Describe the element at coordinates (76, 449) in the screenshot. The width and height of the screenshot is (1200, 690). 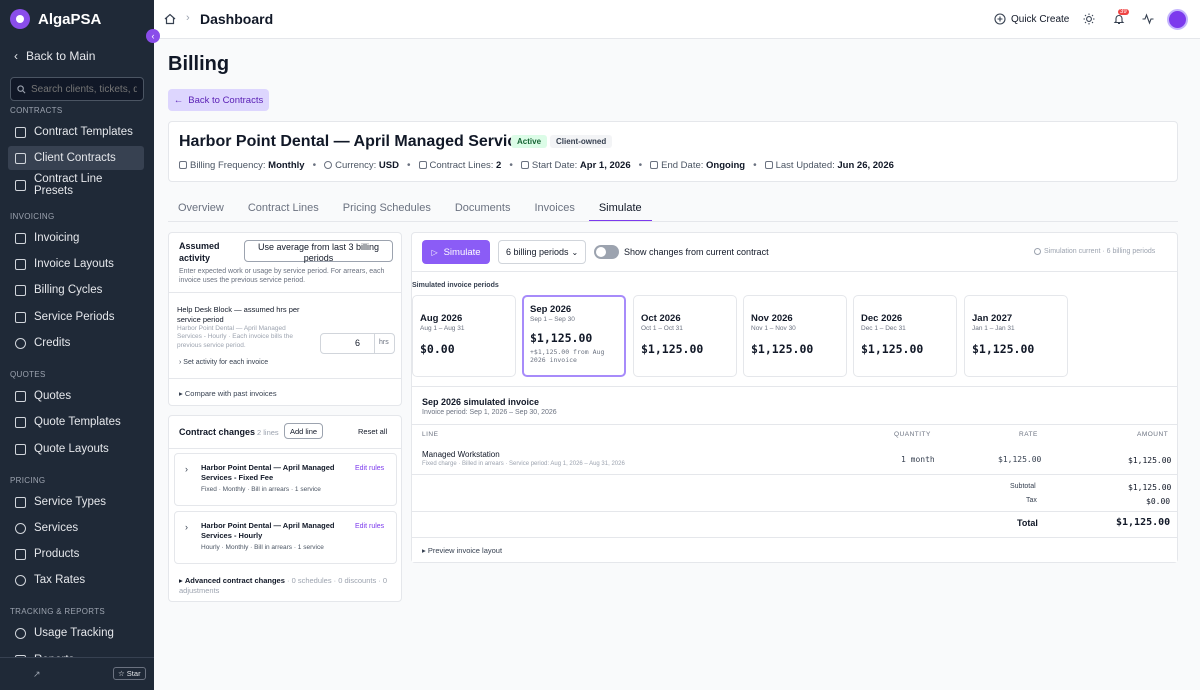
I see `sidebar-item-quote-layouts: Quote Layouts` at that location.